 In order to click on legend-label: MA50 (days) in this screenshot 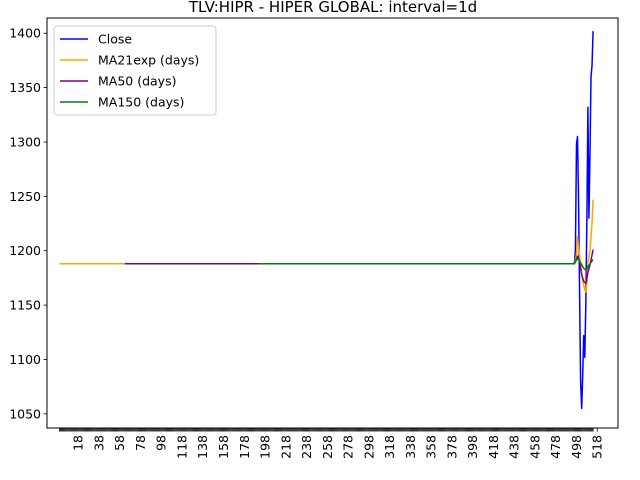, I will do `click(137, 81)`.